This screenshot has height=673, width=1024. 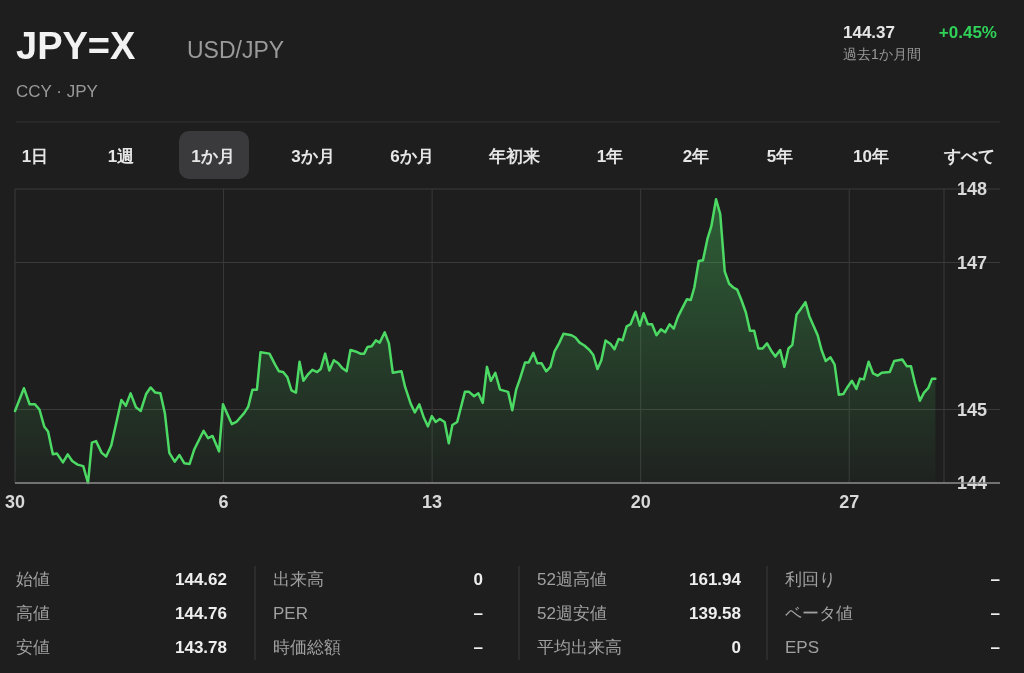 What do you see at coordinates (201, 579) in the screenshot?
I see `text: 144.62` at bounding box center [201, 579].